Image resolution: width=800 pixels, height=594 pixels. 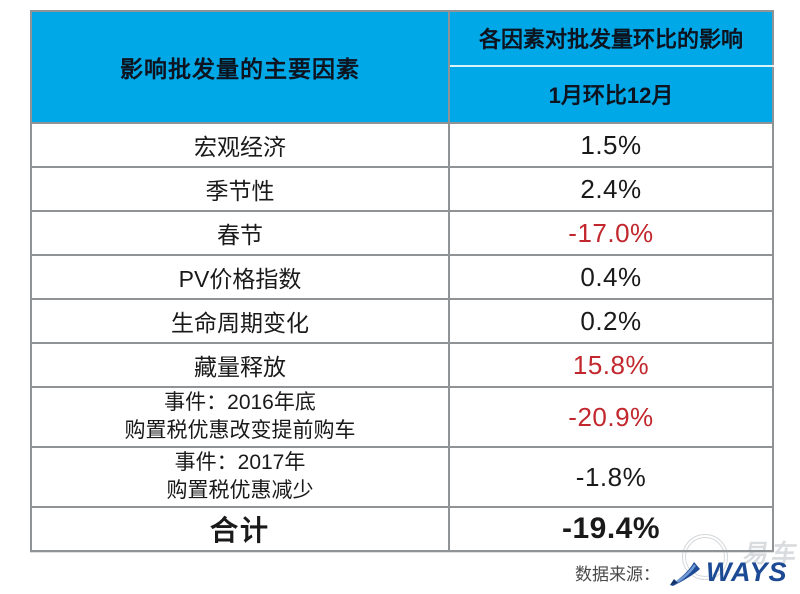 I want to click on table-row: 宏观经济 1.5%, so click(x=402, y=145).